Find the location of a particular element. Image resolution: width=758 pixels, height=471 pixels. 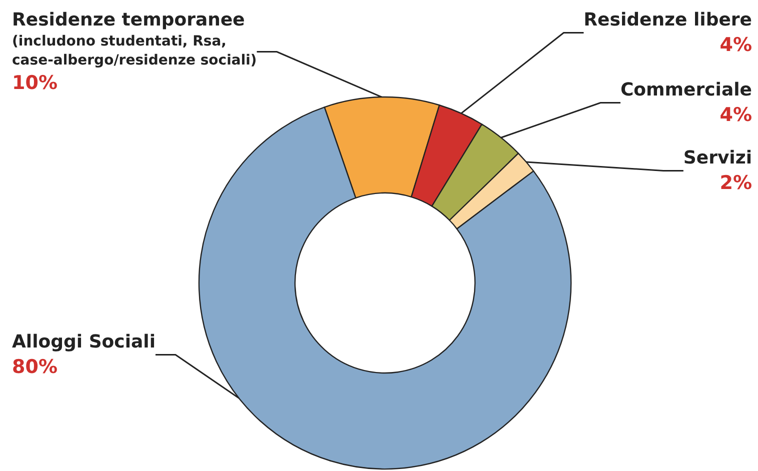

slice-label: Alloggi Sociali is located at coordinates (84, 342).